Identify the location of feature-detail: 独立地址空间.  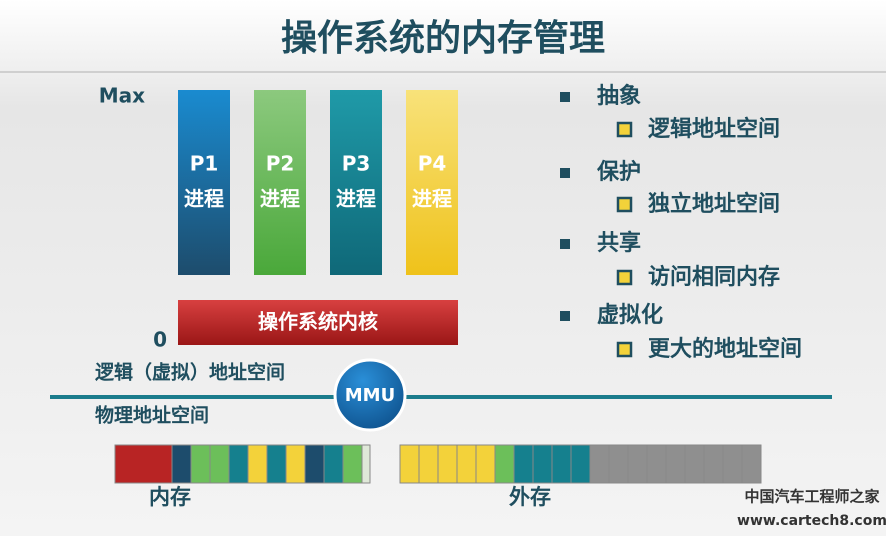
(714, 204).